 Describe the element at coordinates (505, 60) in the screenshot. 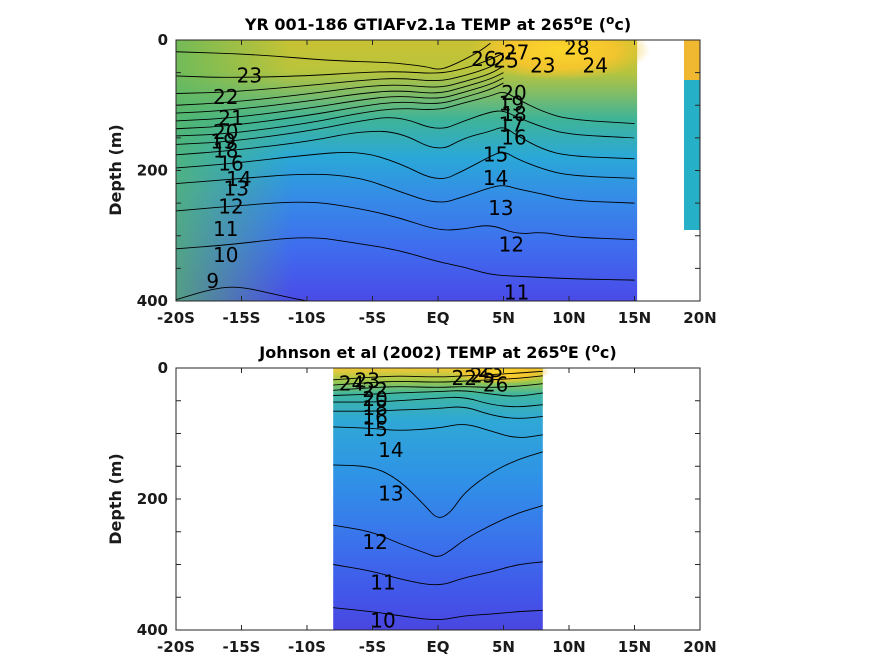

I see `top-contour-label-3: 25` at that location.